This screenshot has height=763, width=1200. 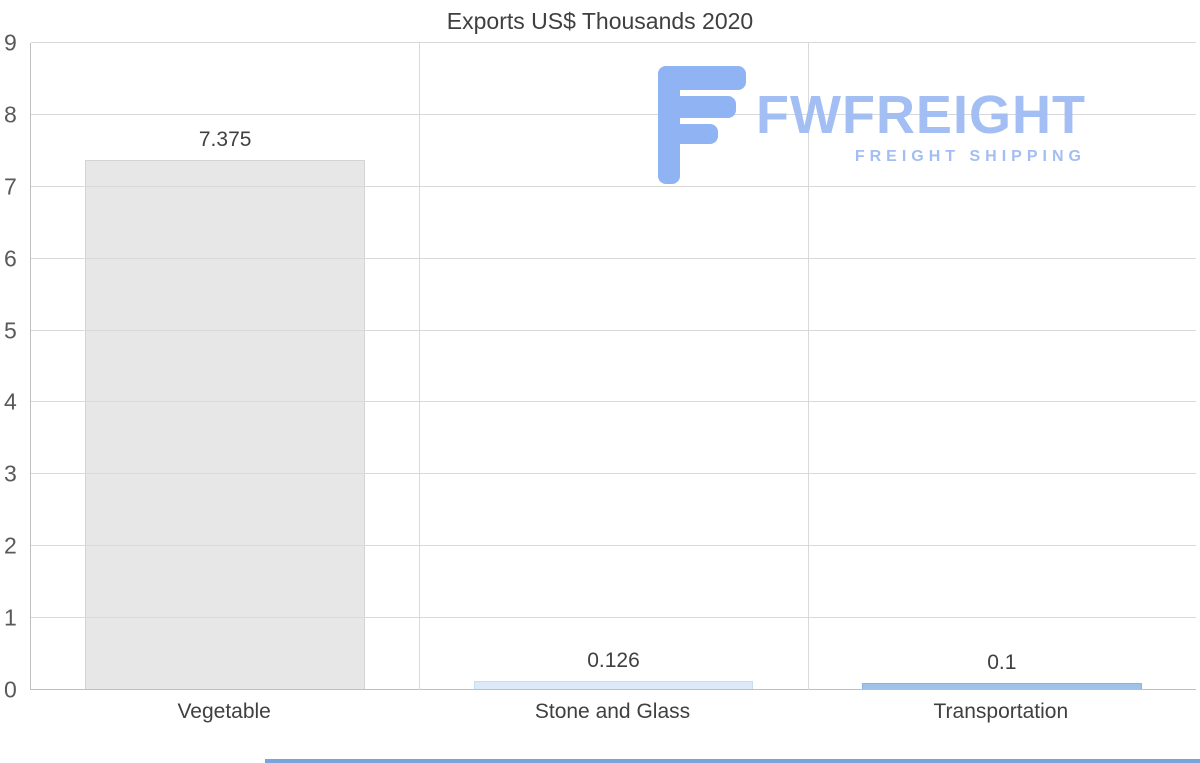 I want to click on logo-brand-text: FWFREIGHT, so click(x=921, y=115).